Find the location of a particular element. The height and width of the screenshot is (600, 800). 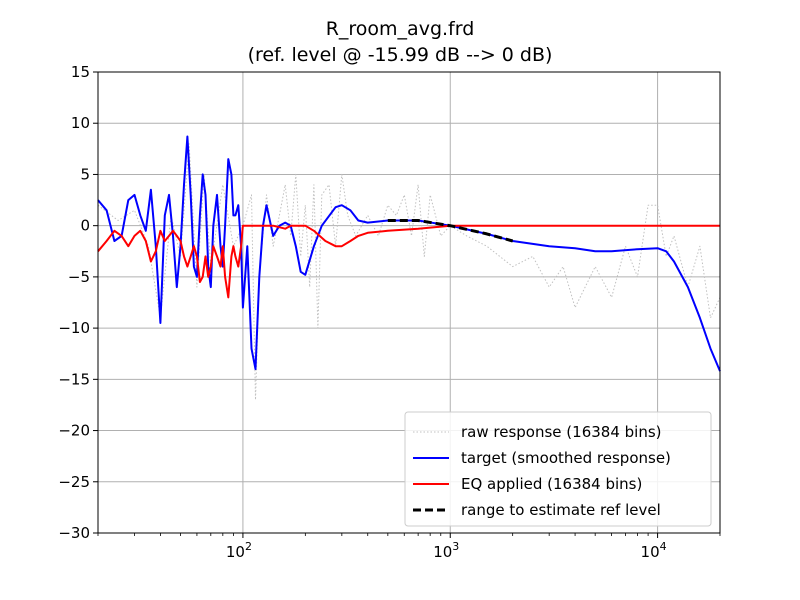

chart-subtitle: (ref. level @ -15.99 dB --> 0 dB) is located at coordinates (400, 55).